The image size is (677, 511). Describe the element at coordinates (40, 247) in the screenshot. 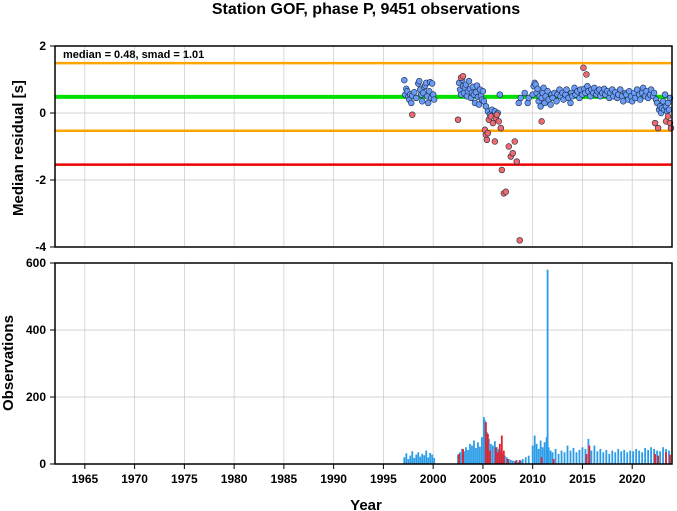

I see `y-tick-label: -4` at that location.